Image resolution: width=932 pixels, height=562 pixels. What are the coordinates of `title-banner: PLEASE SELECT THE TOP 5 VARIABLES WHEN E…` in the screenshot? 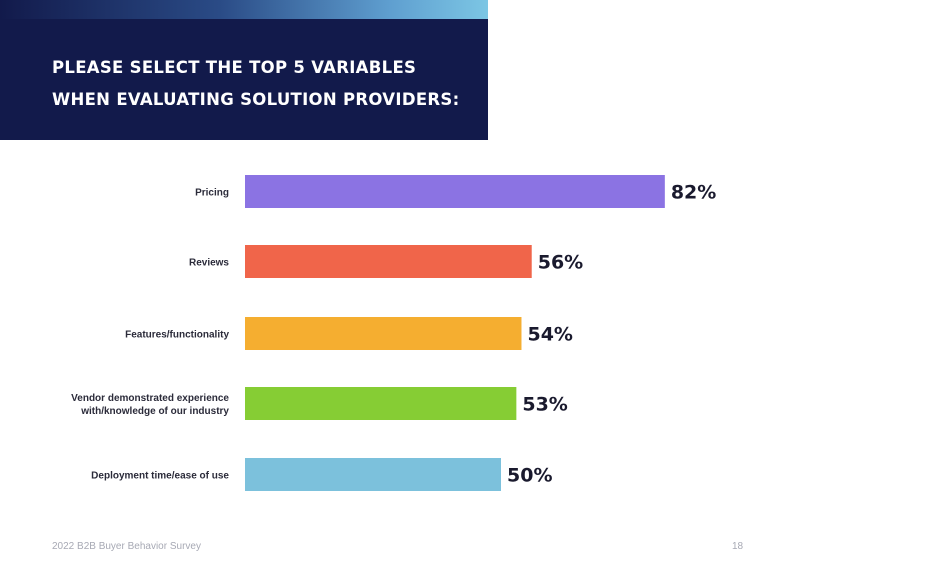 It's located at (244, 70).